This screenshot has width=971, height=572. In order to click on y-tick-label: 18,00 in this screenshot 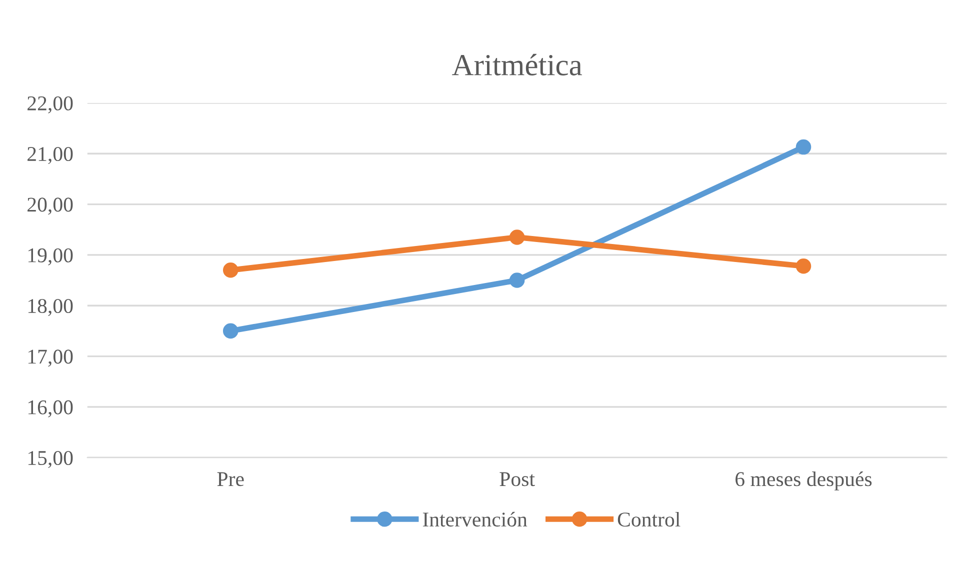, I will do `click(50, 307)`.